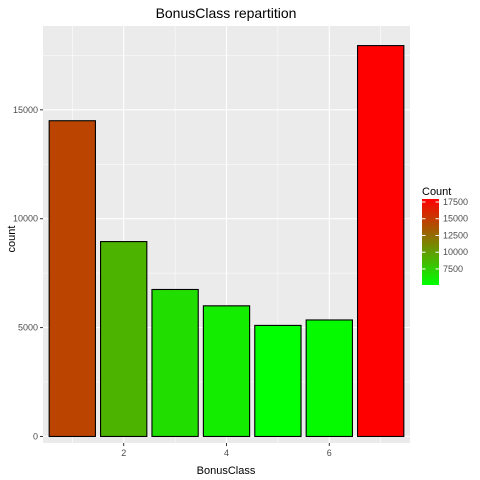 Image resolution: width=480 pixels, height=480 pixels. I want to click on legend-tick-label: 10000, so click(455, 252).